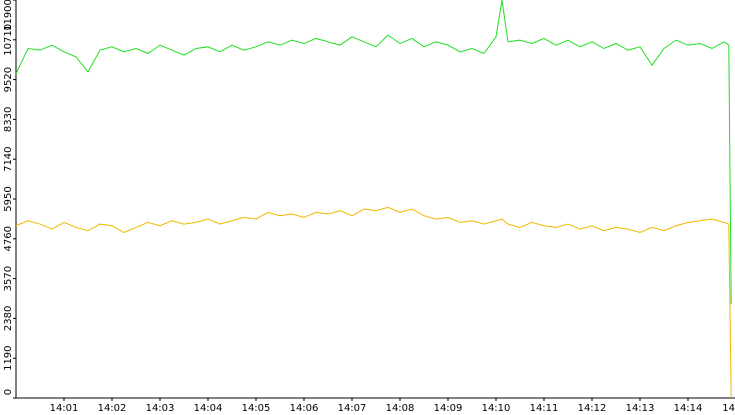 The height and width of the screenshot is (415, 735). Describe the element at coordinates (592, 408) in the screenshot. I see `x-tick-label: 14:12` at that location.